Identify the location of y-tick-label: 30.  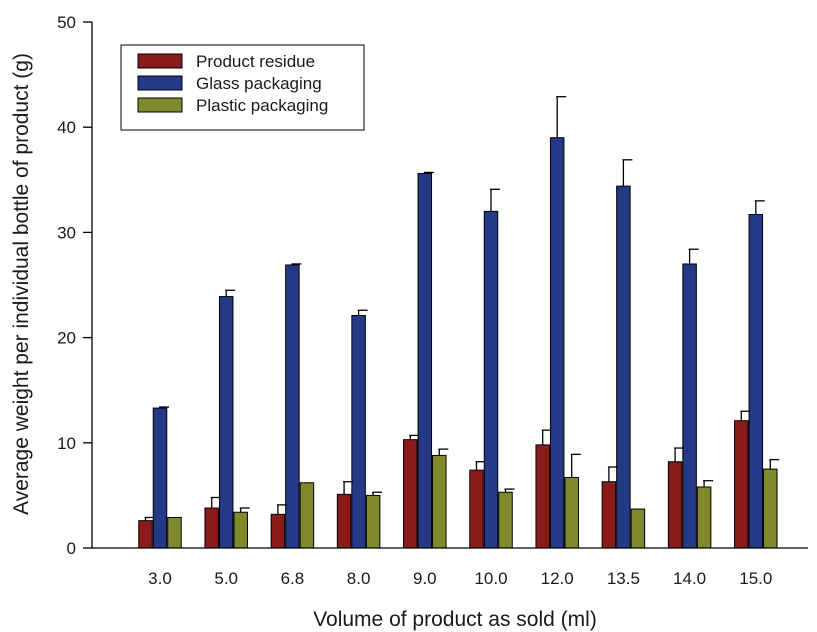
(66, 232).